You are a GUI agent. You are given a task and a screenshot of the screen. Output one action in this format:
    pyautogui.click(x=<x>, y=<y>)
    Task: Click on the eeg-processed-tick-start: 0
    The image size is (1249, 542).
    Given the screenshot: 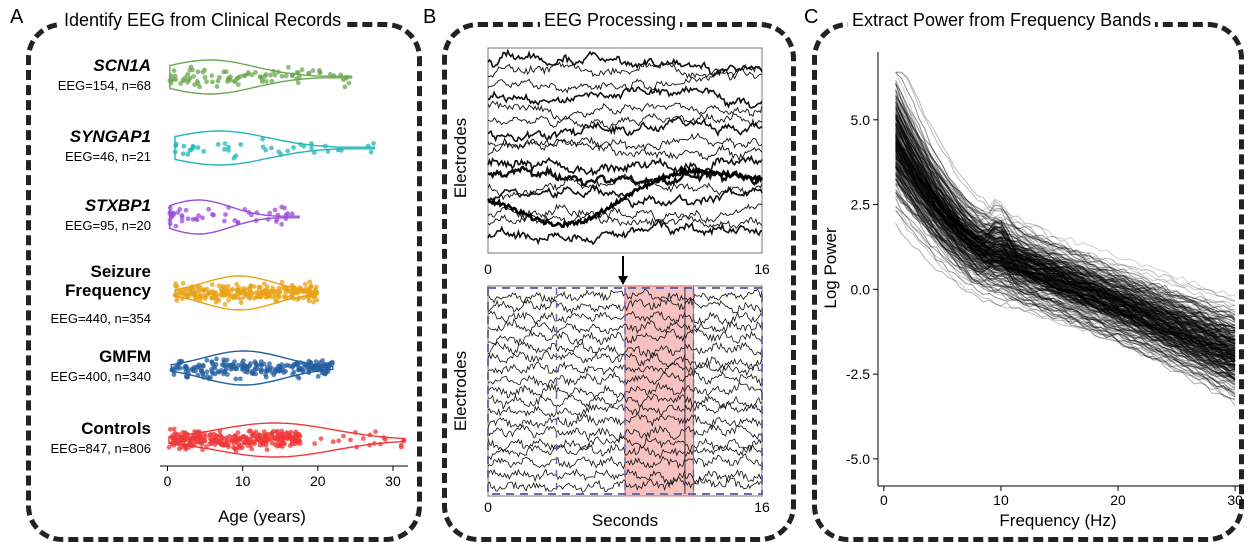 What is the action you would take?
    pyautogui.click(x=488, y=507)
    